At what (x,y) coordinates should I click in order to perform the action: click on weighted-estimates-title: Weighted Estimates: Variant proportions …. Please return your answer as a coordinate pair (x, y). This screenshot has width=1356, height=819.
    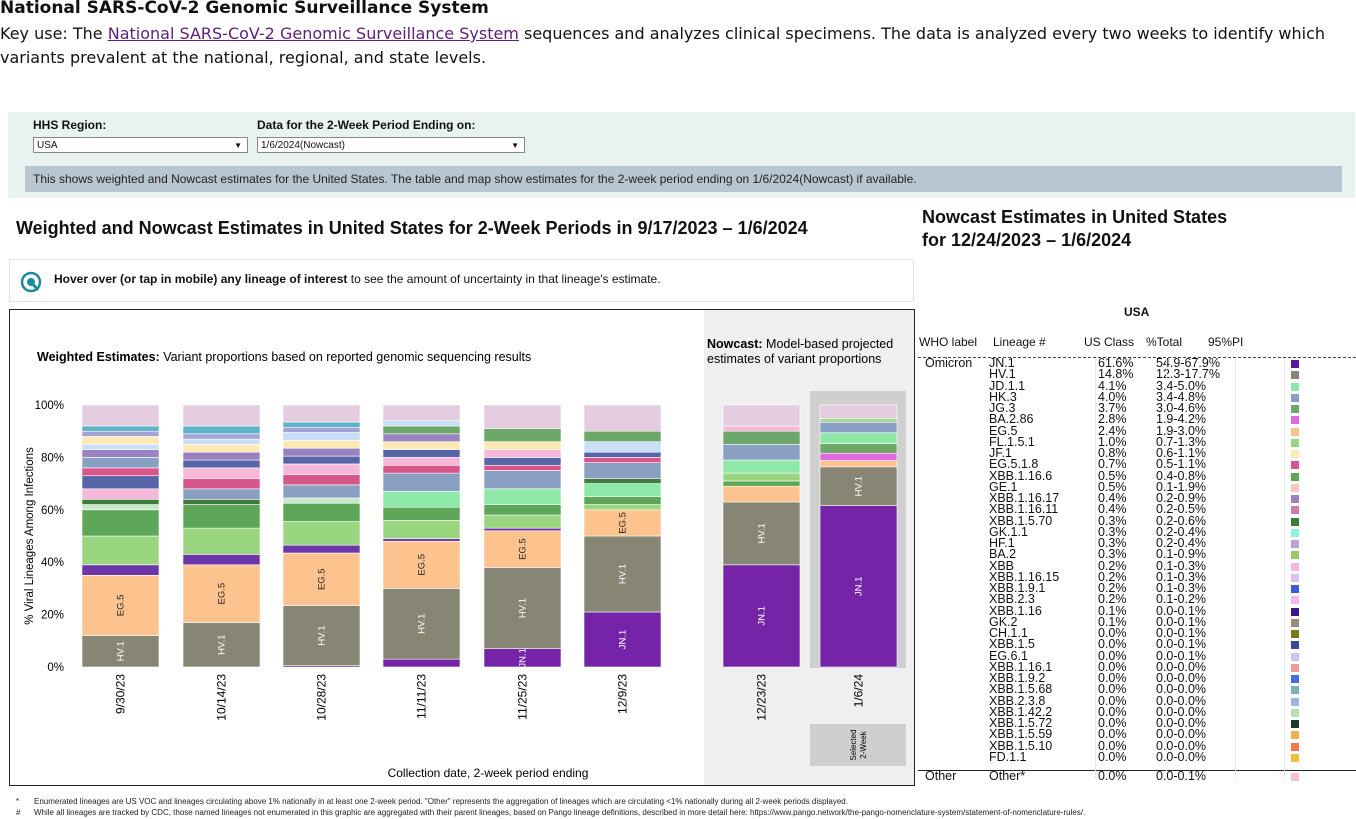
    Looking at the image, I should click on (284, 357).